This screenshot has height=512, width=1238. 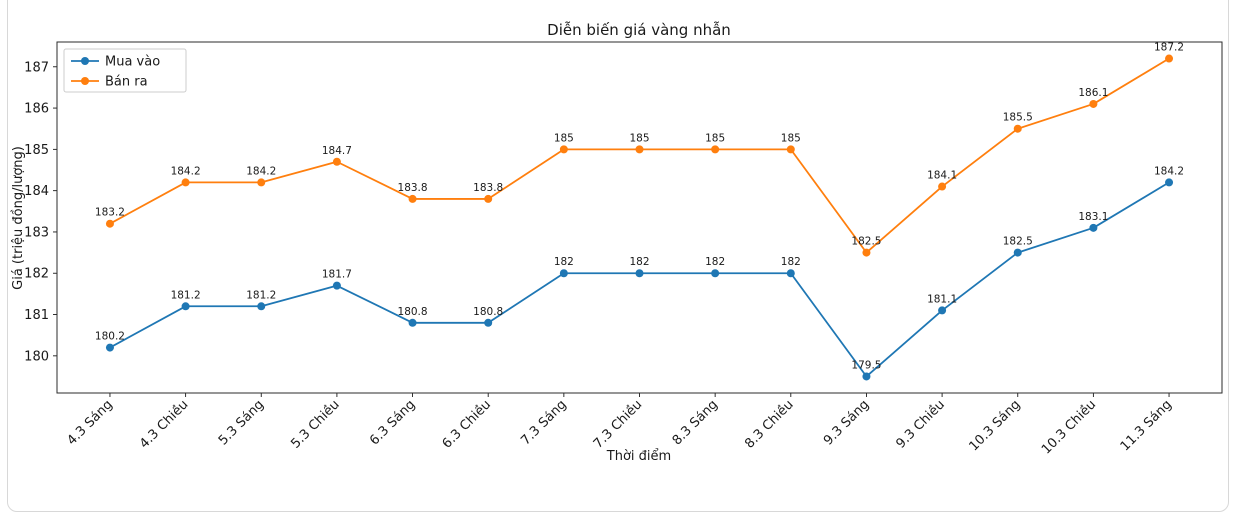 What do you see at coordinates (36, 109) in the screenshot?
I see `y-tick-label: 186` at bounding box center [36, 109].